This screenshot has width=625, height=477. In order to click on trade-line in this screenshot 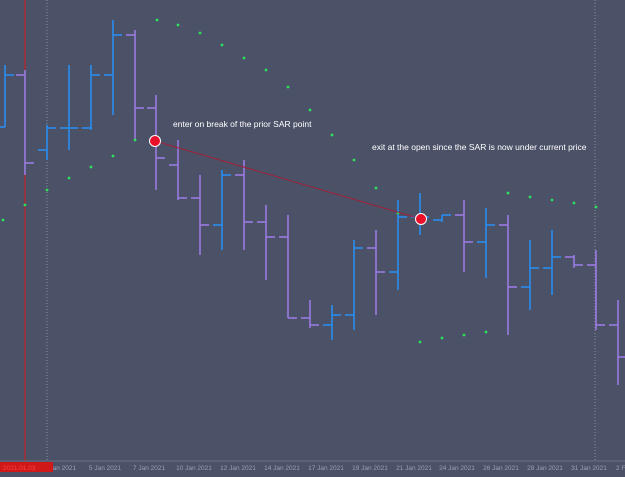, I will do `click(288, 180)`.